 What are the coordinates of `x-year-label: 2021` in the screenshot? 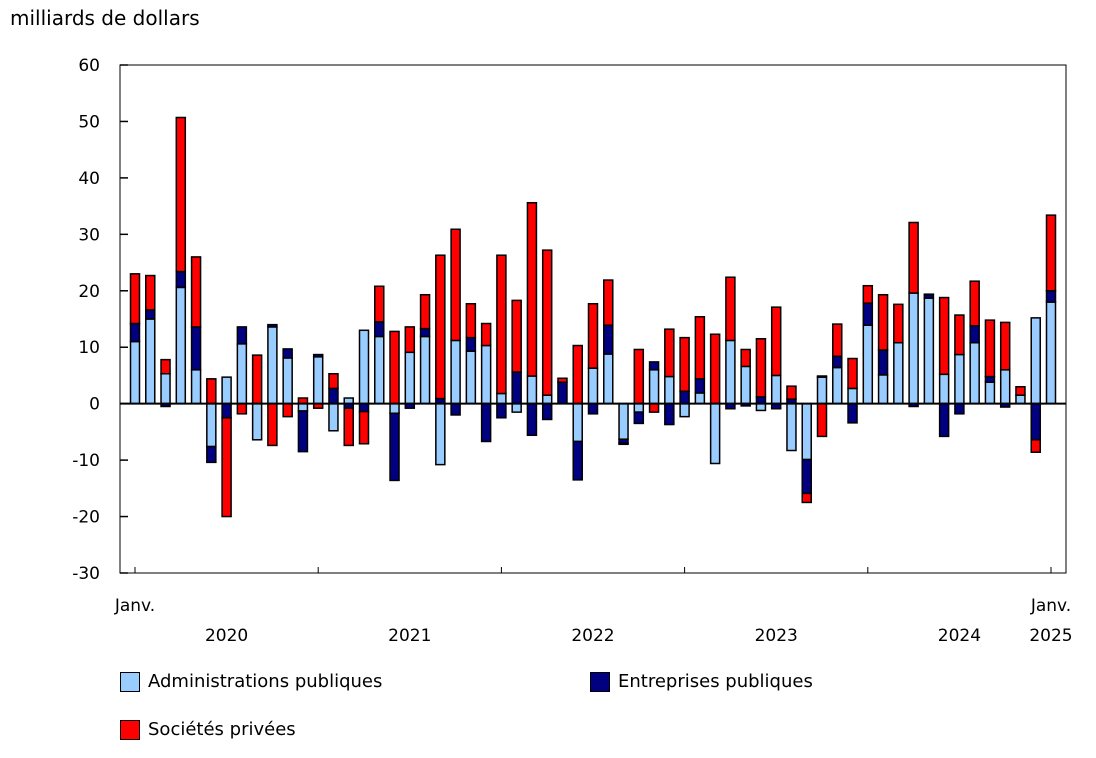 It's located at (409, 636).